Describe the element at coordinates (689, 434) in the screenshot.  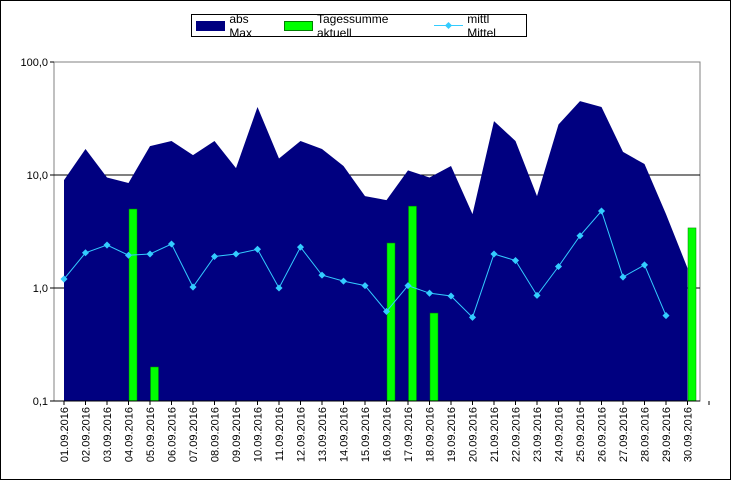
I see `x-tick-label: 30.09.2016` at that location.